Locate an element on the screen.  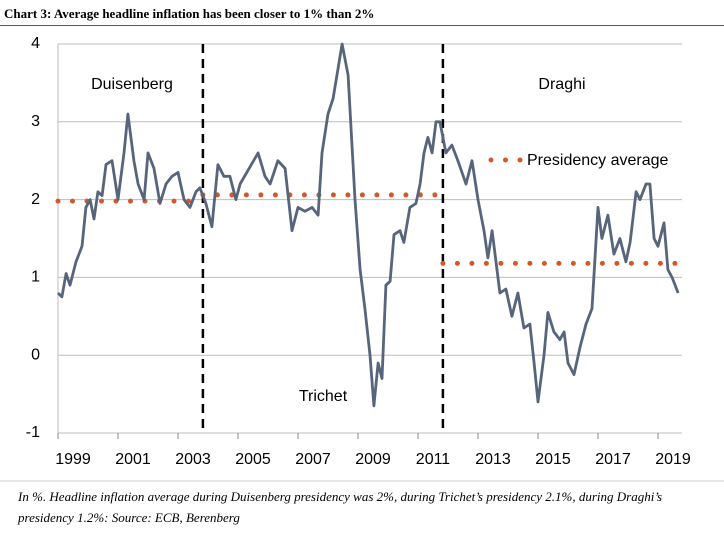
x-tick-label: 2003 is located at coordinates (193, 459).